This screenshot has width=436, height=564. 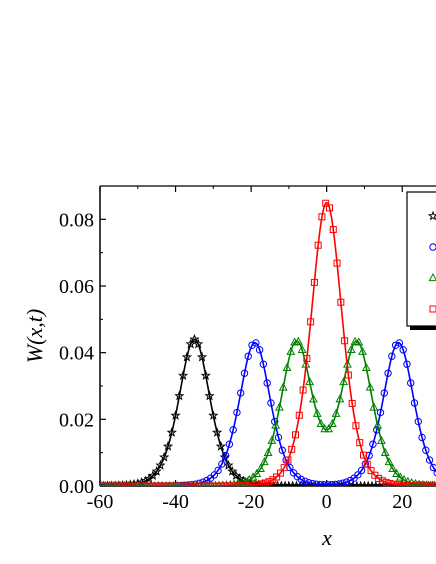 What do you see at coordinates (76, 287) in the screenshot?
I see `y-tick-label: 0.06` at bounding box center [76, 287].